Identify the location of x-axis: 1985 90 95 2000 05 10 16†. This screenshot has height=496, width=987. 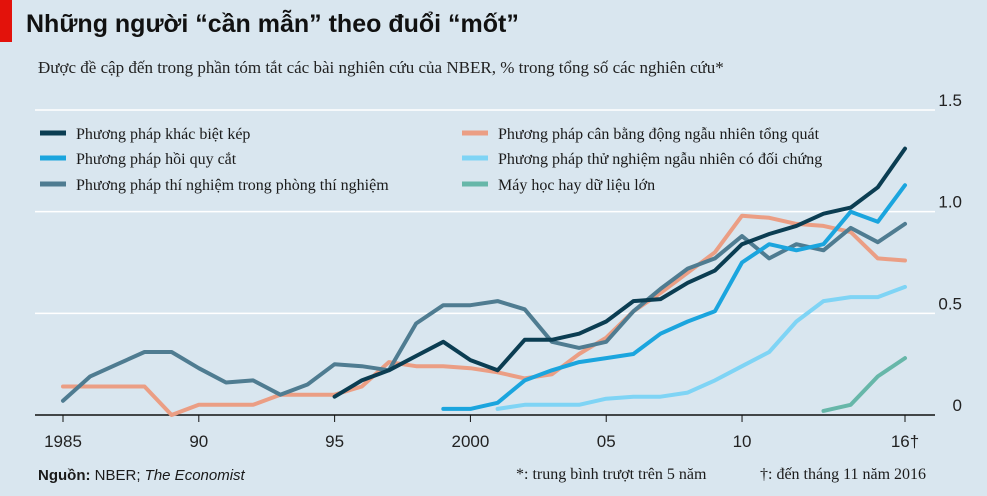
(485, 432).